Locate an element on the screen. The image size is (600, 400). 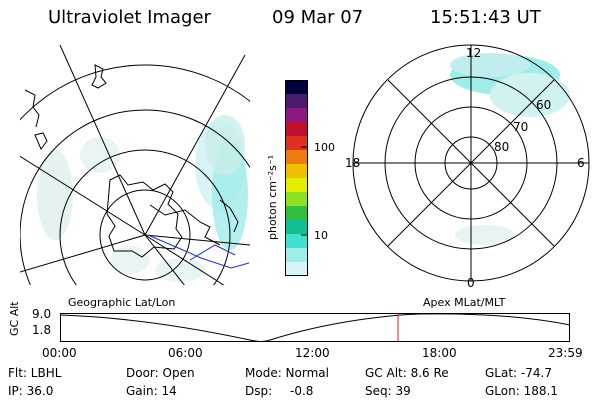
altitude-xtick-4: 23:59 is located at coordinates (565, 353).